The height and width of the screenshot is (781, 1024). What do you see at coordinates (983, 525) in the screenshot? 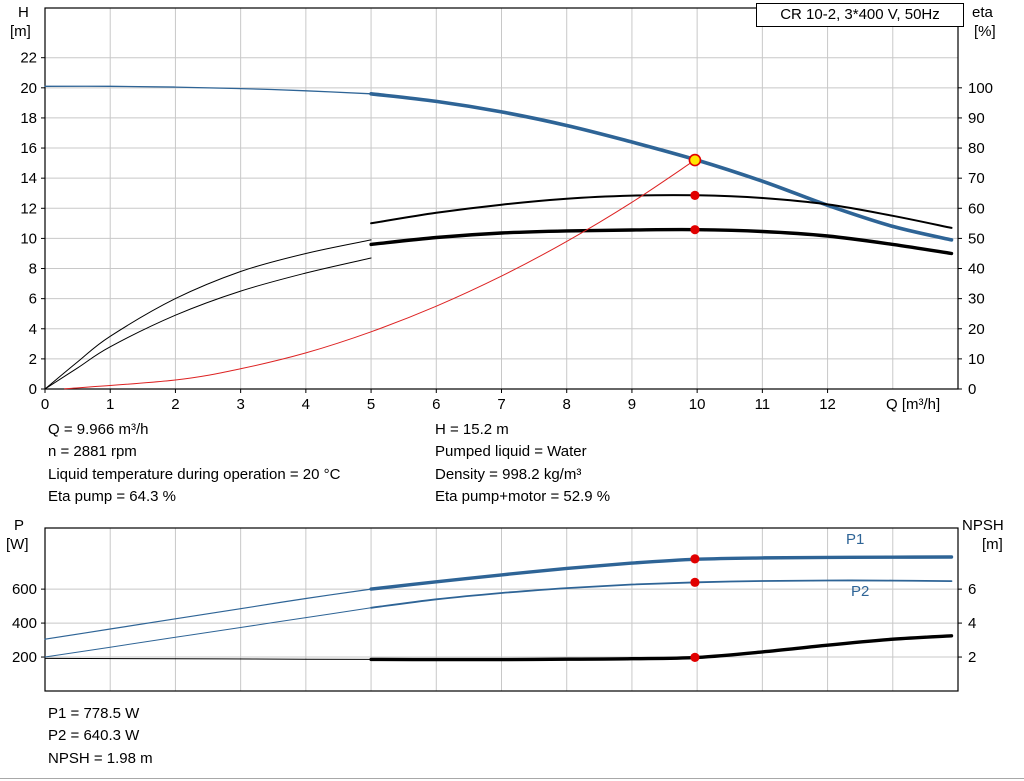
I see `npsh-axis-label: NPSH` at bounding box center [983, 525].